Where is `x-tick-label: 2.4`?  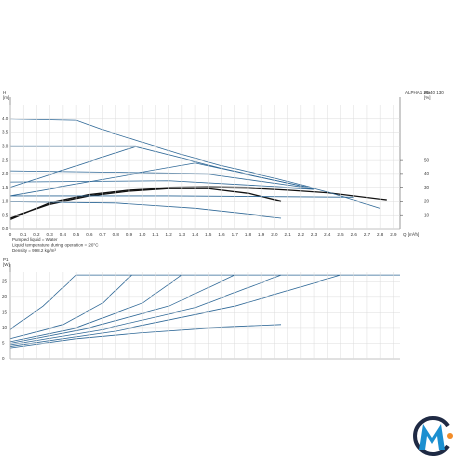
x-tick-label: 2.4 is located at coordinates (327, 234).